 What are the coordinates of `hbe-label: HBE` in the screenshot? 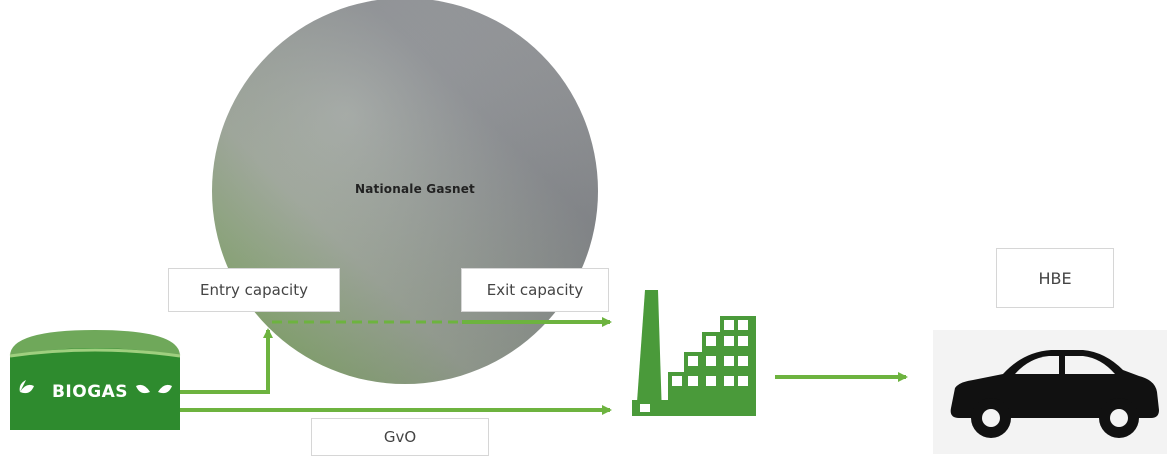 It's located at (1054, 278).